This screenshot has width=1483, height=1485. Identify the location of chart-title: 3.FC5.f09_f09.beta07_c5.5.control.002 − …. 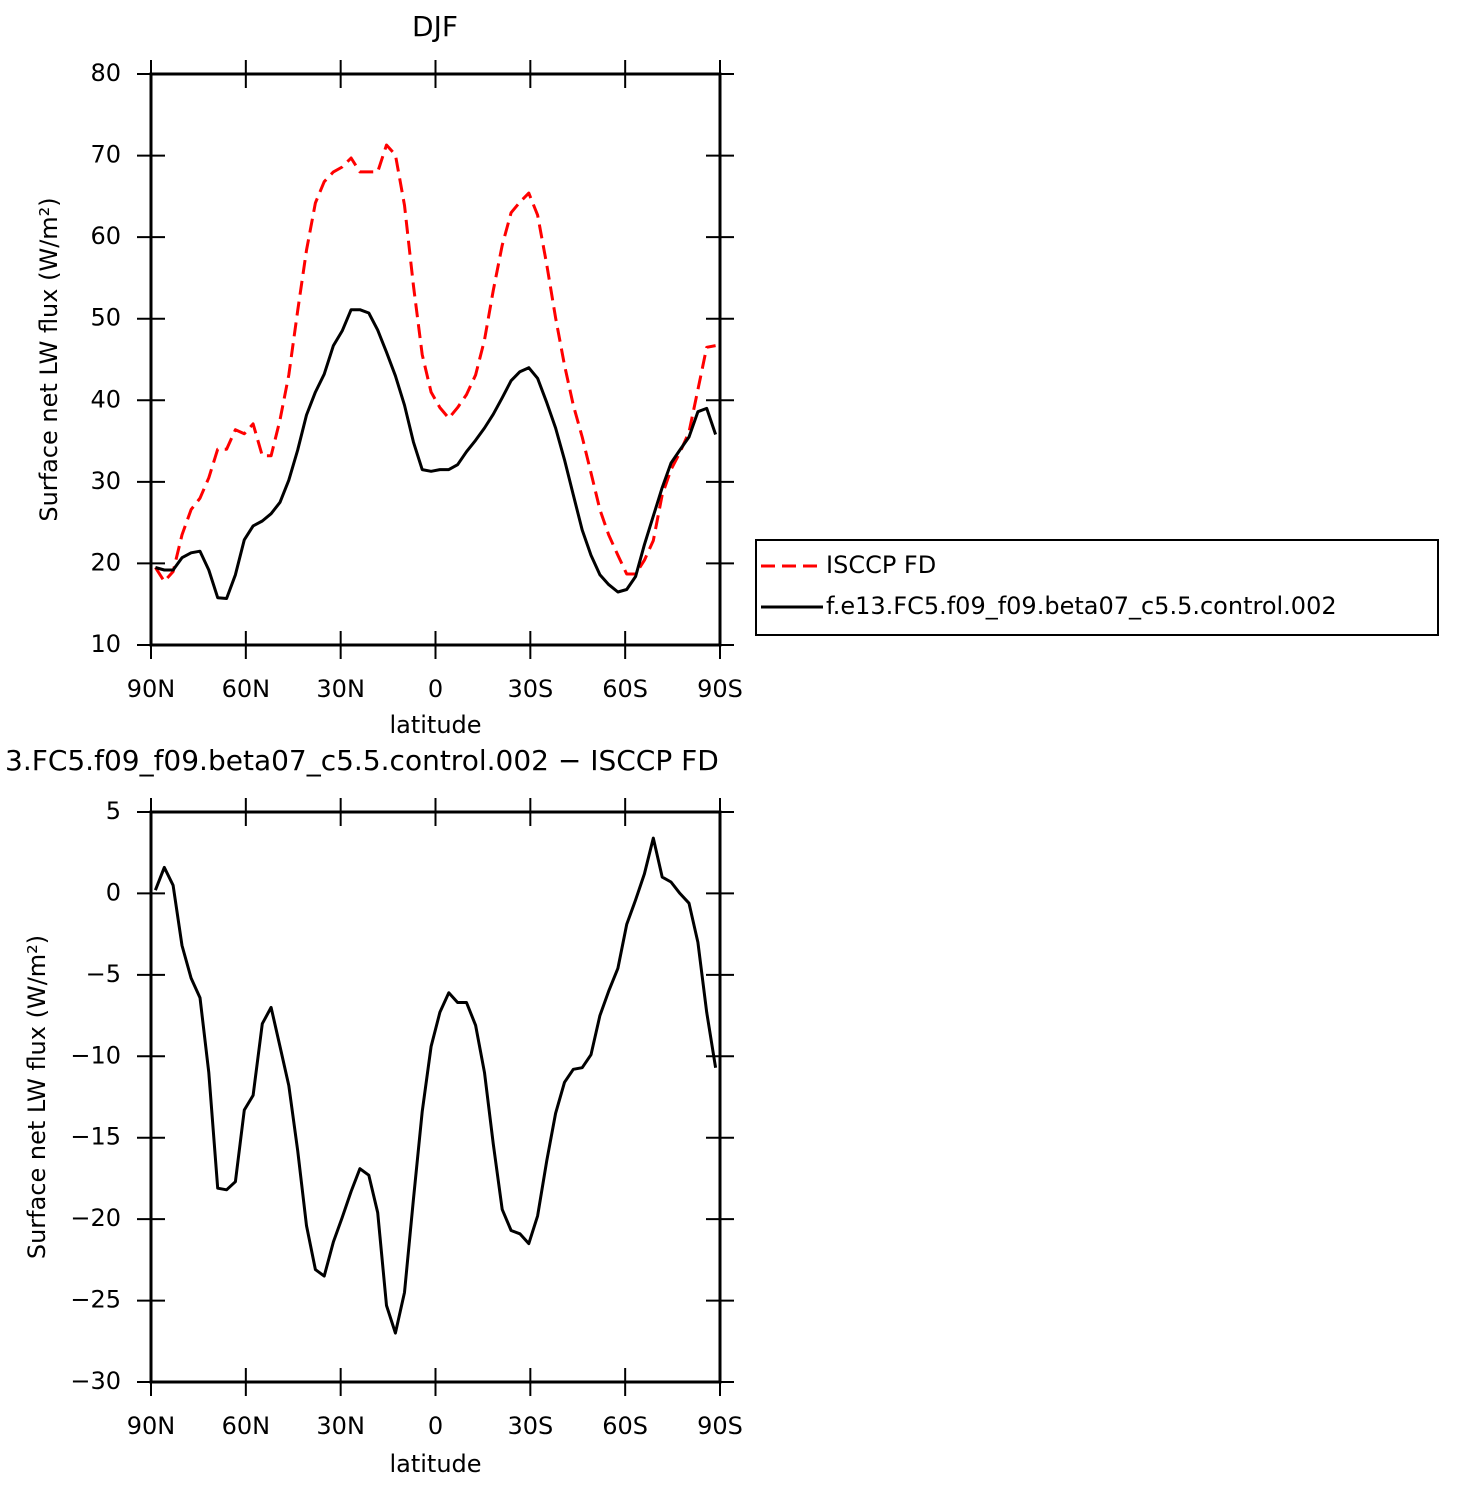
(362, 760).